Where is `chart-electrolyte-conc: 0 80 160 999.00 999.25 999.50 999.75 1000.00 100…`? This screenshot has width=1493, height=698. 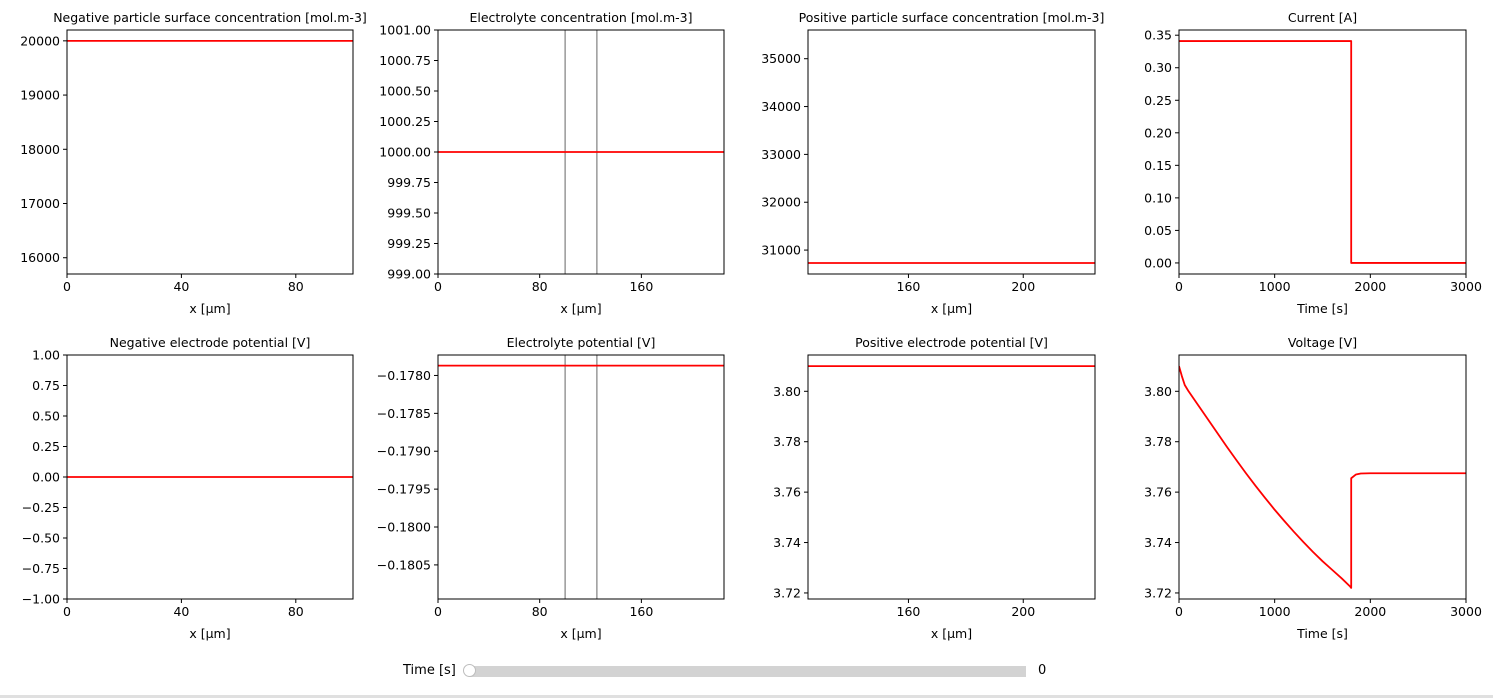 chart-electrolyte-conc: 0 80 160 999.00 999.25 999.50 999.75 1000.00 100… is located at coordinates (552, 163).